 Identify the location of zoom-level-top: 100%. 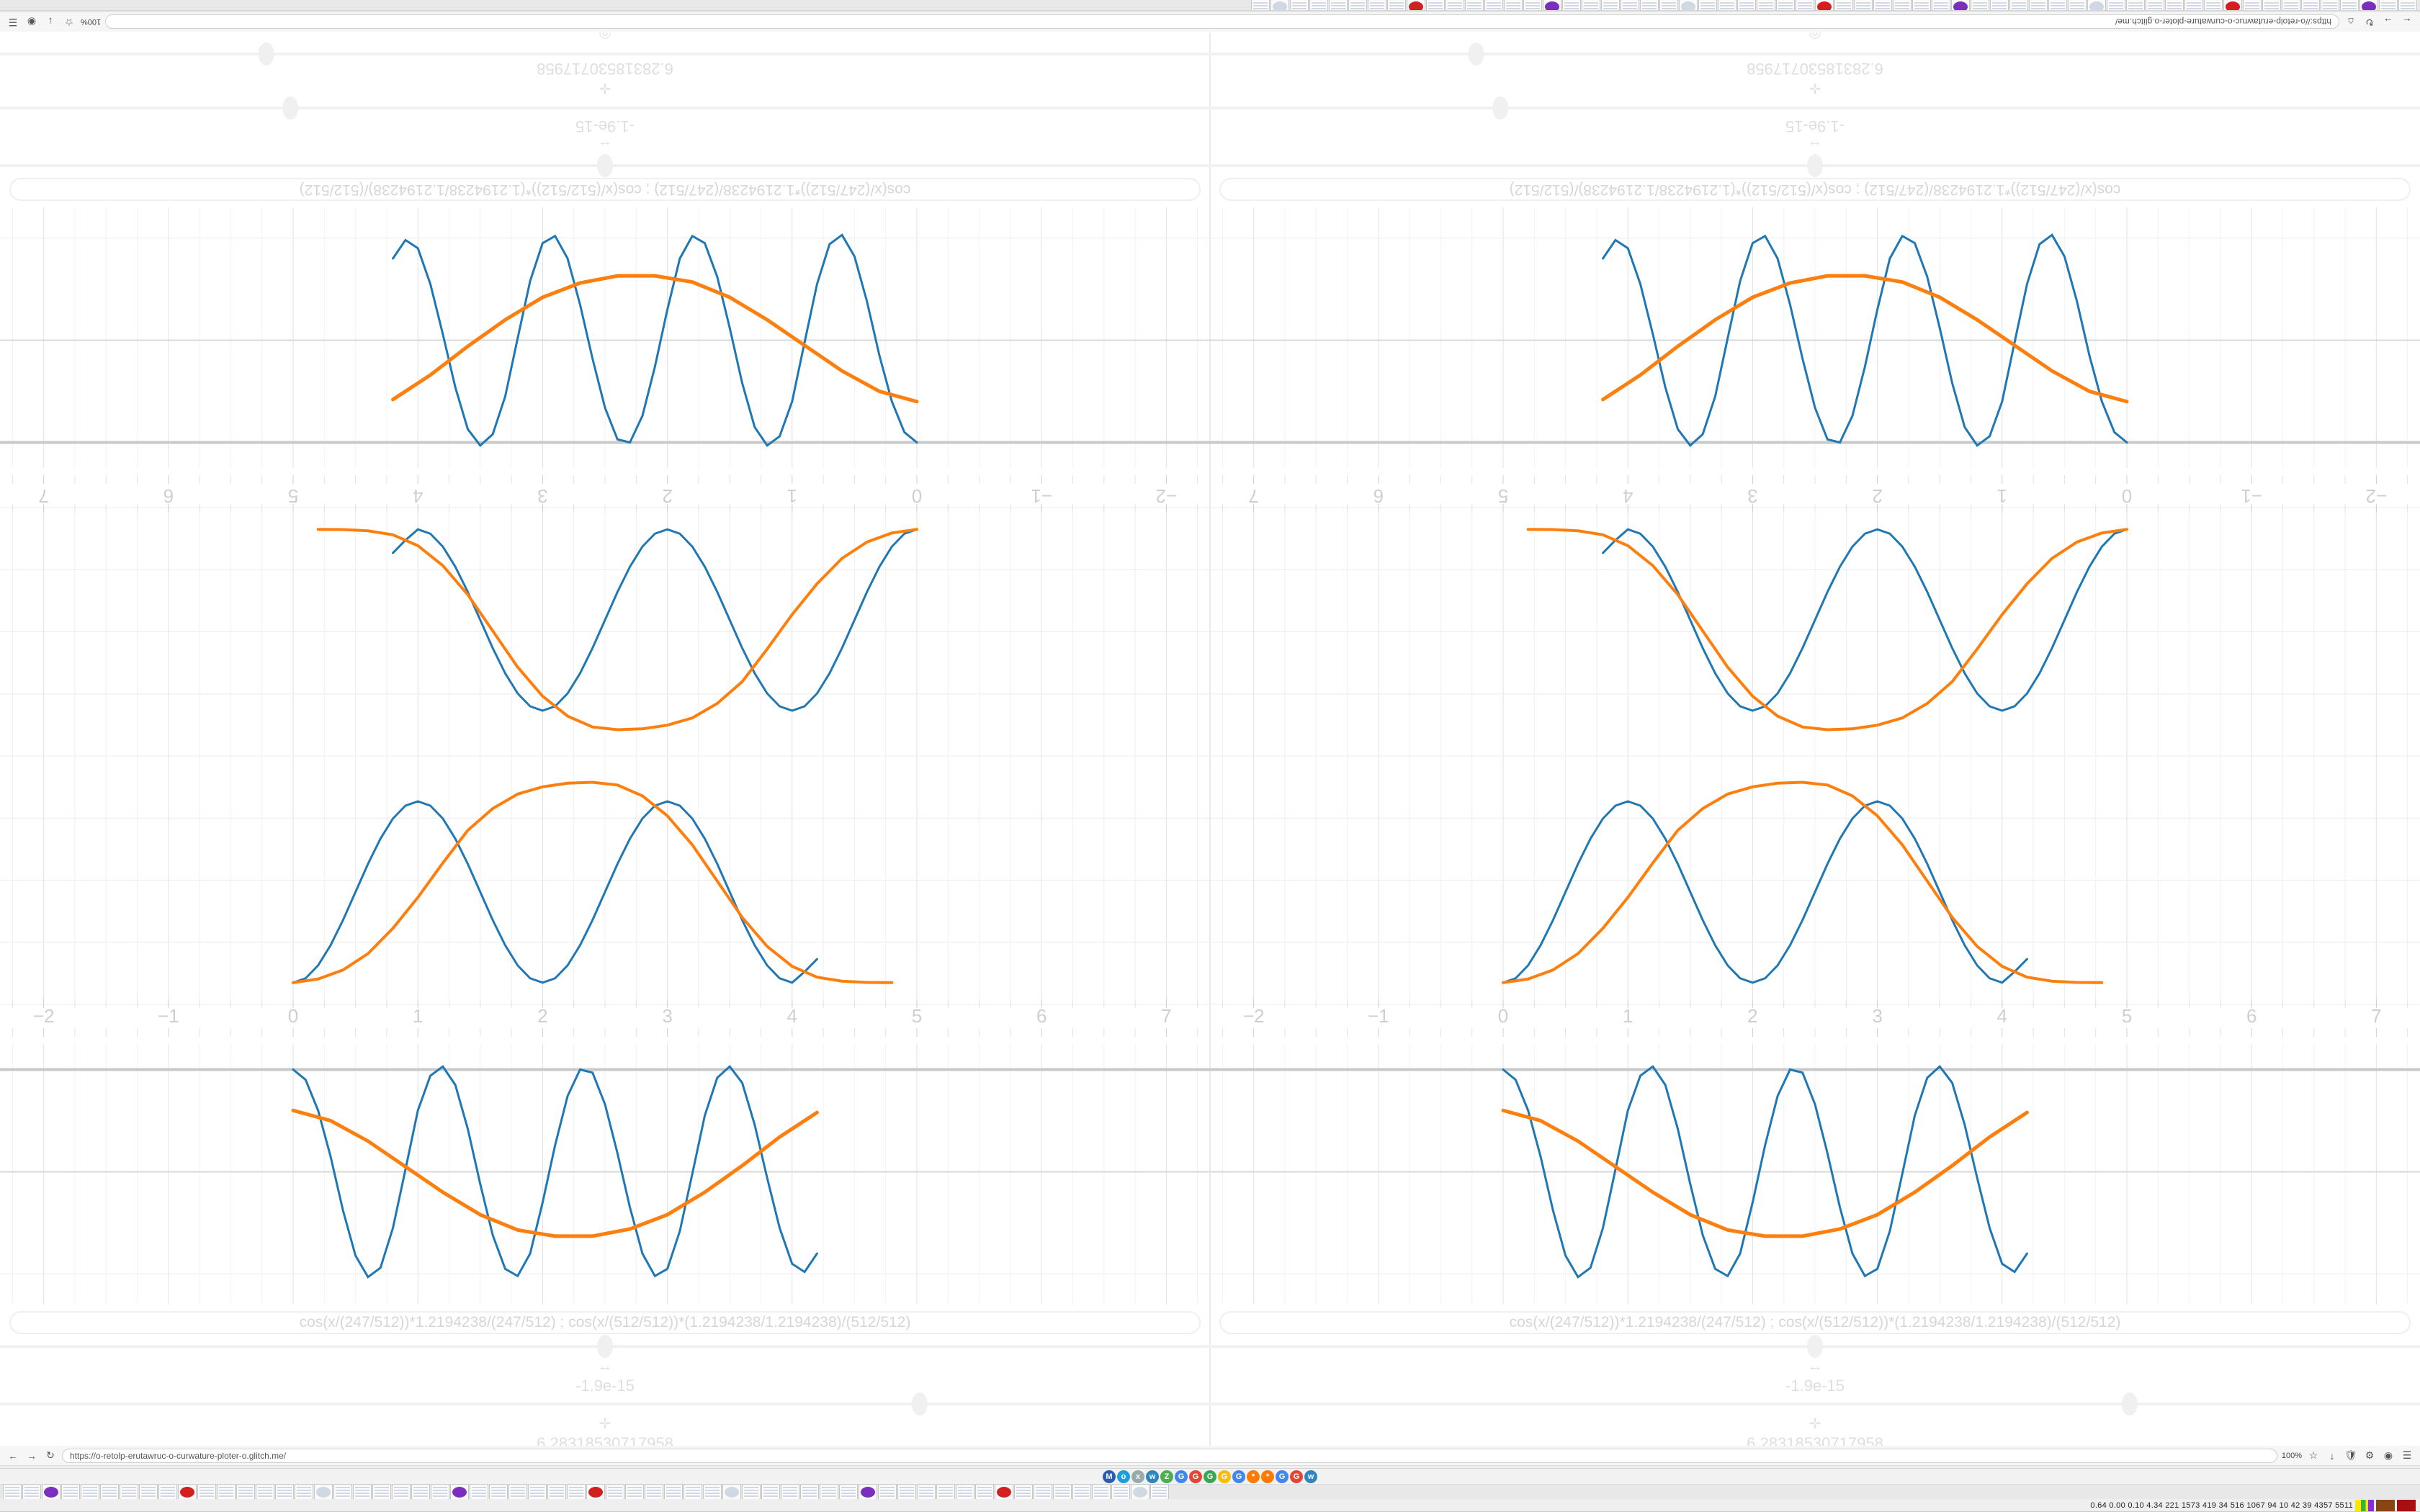
(91, 22).